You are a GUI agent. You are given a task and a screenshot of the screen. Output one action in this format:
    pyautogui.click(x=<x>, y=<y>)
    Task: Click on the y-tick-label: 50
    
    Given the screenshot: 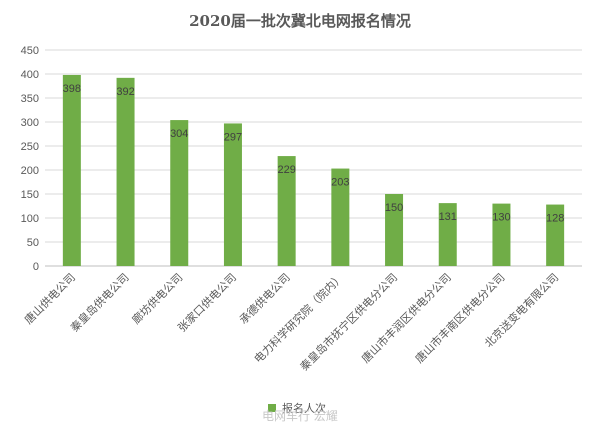 What is the action you would take?
    pyautogui.click(x=33, y=243)
    